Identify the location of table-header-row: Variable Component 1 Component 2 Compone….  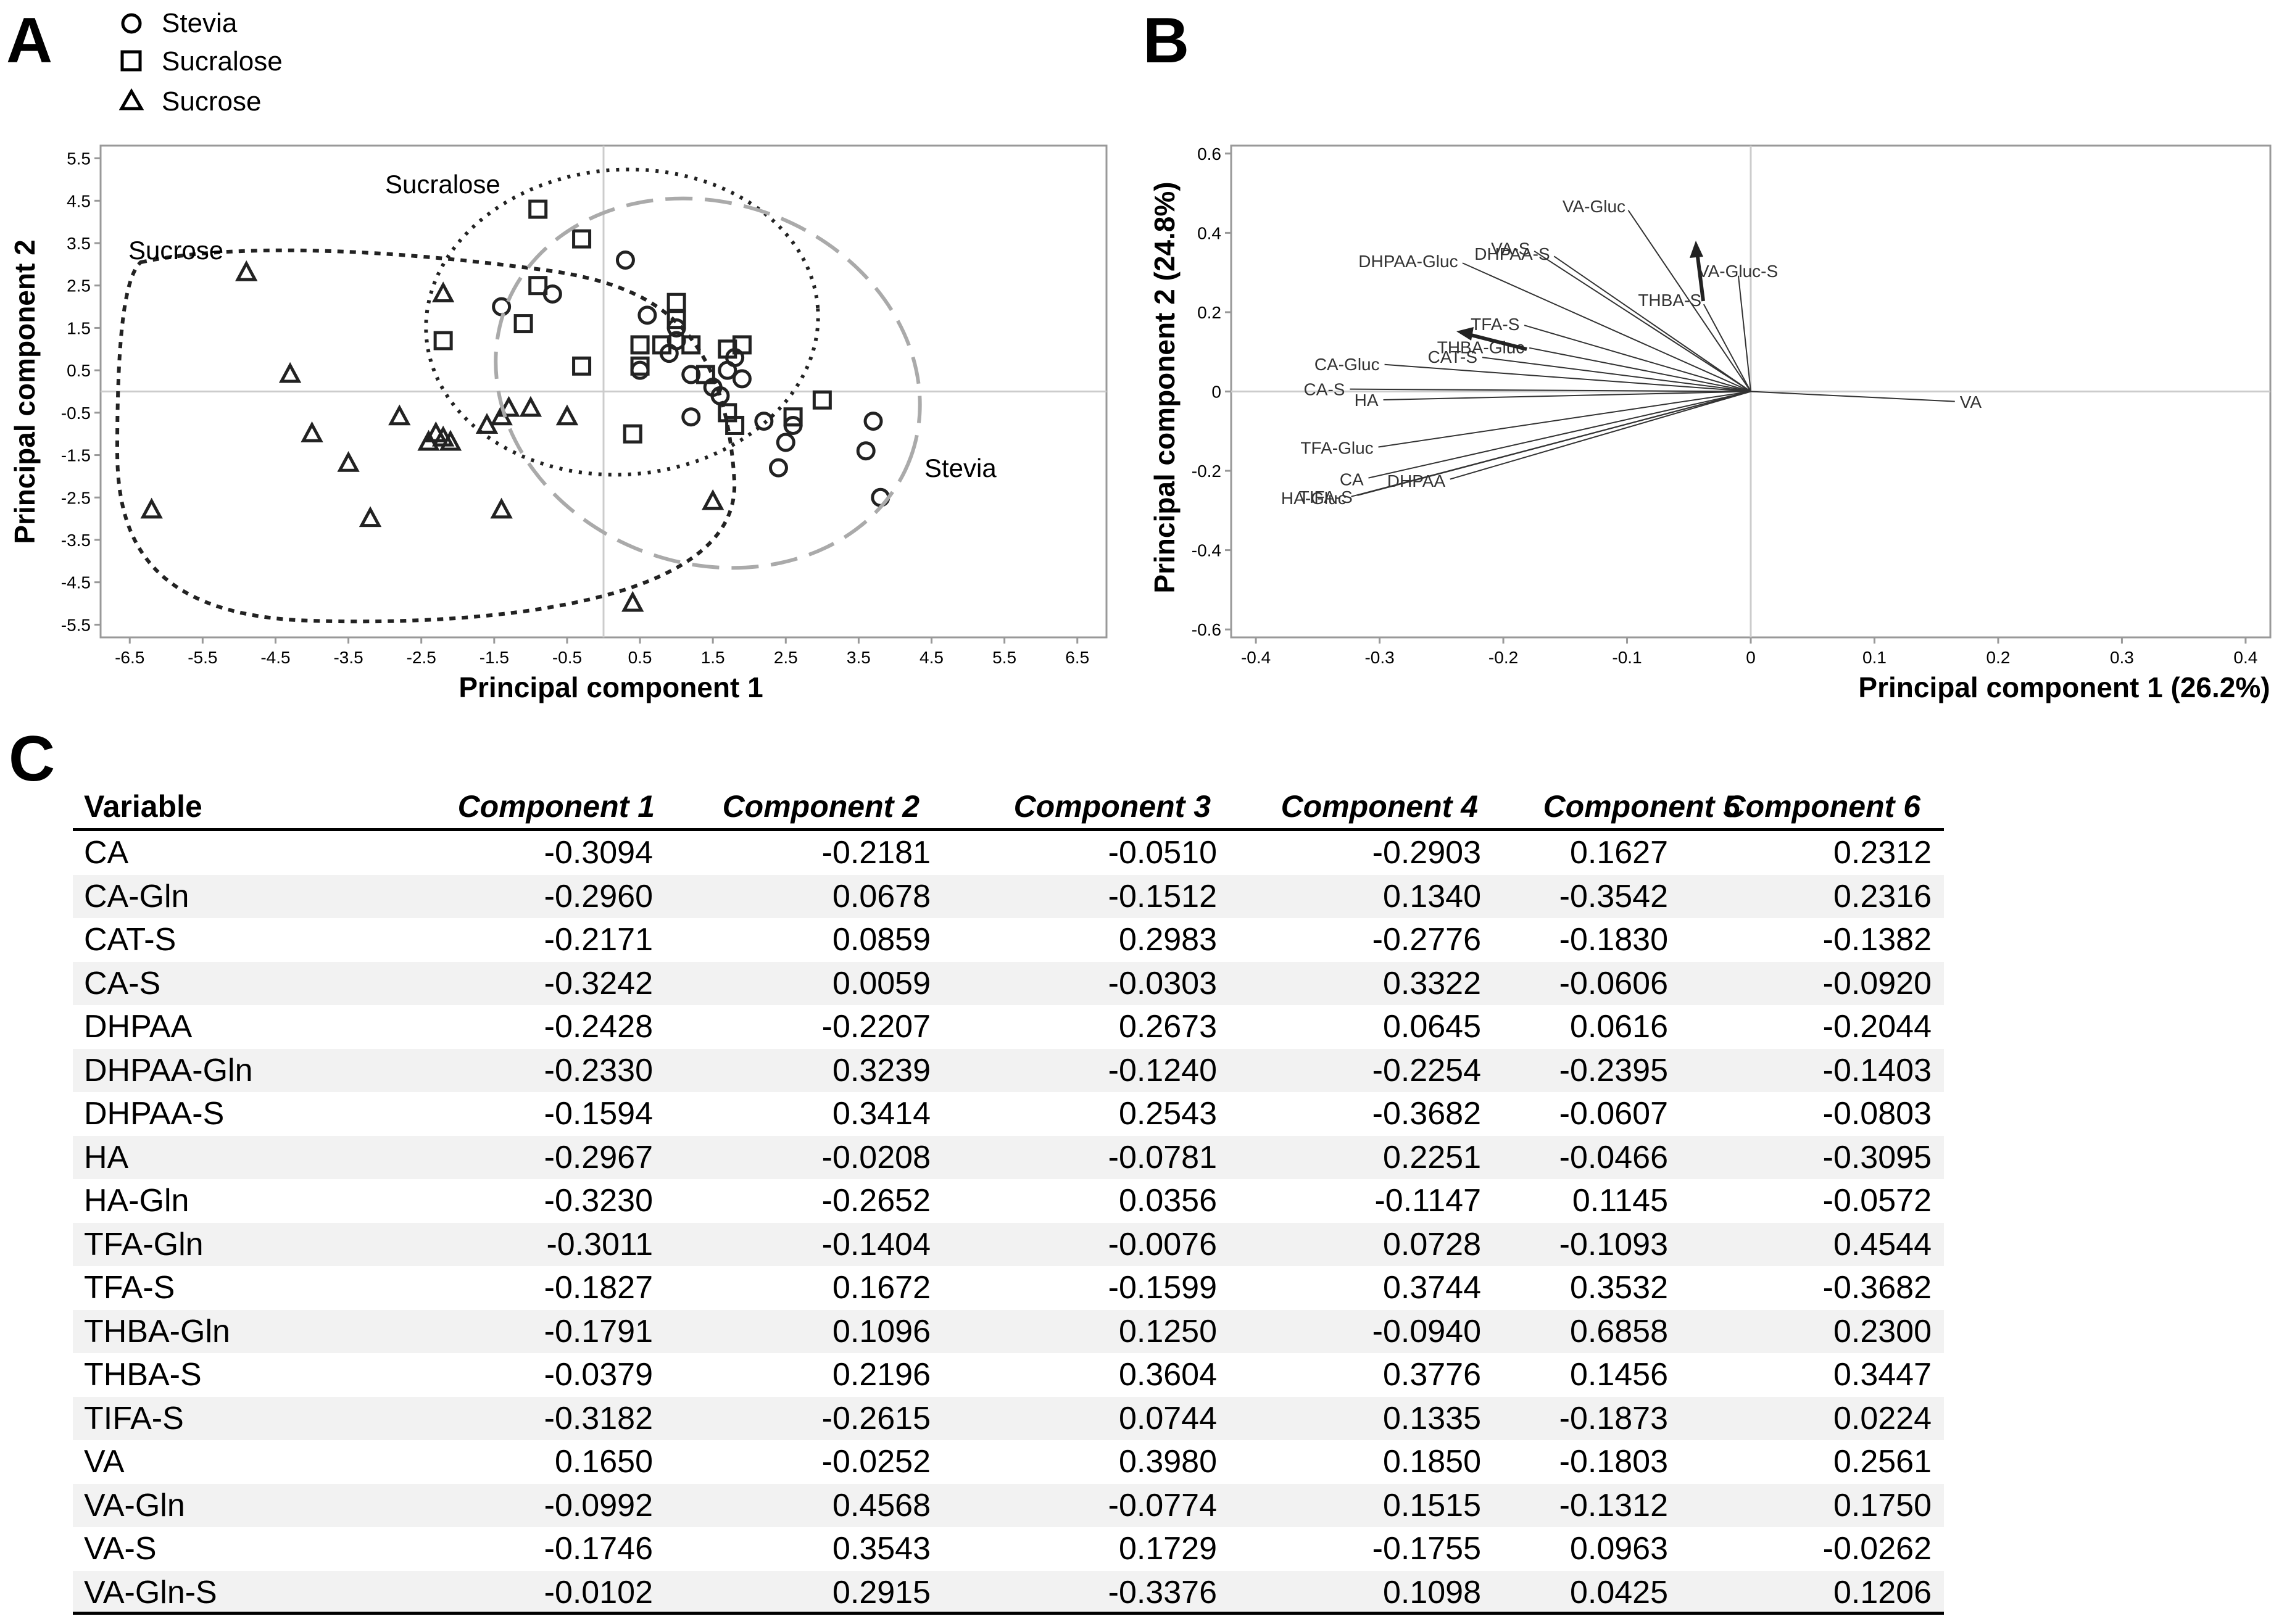
(1008, 807).